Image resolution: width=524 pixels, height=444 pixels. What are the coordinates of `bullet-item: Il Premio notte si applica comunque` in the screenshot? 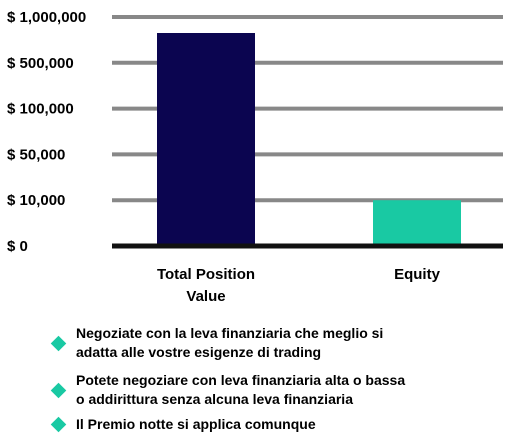 It's located at (285, 424).